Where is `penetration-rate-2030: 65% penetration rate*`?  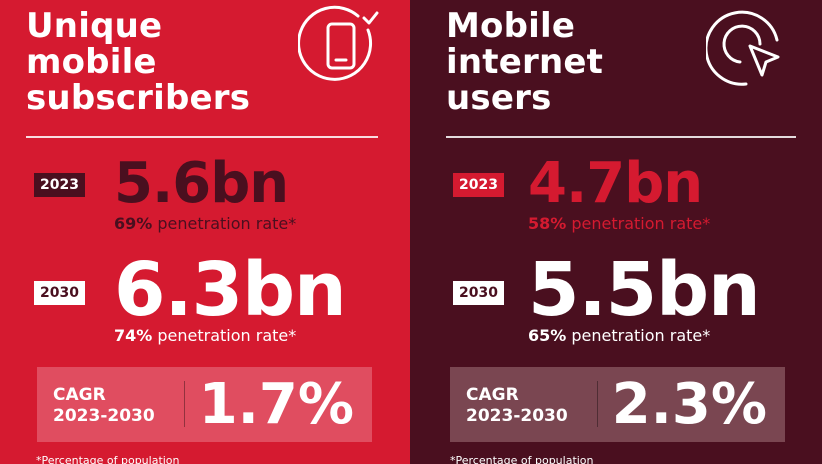
penetration-rate-2030: 65% penetration rate* is located at coordinates (619, 336).